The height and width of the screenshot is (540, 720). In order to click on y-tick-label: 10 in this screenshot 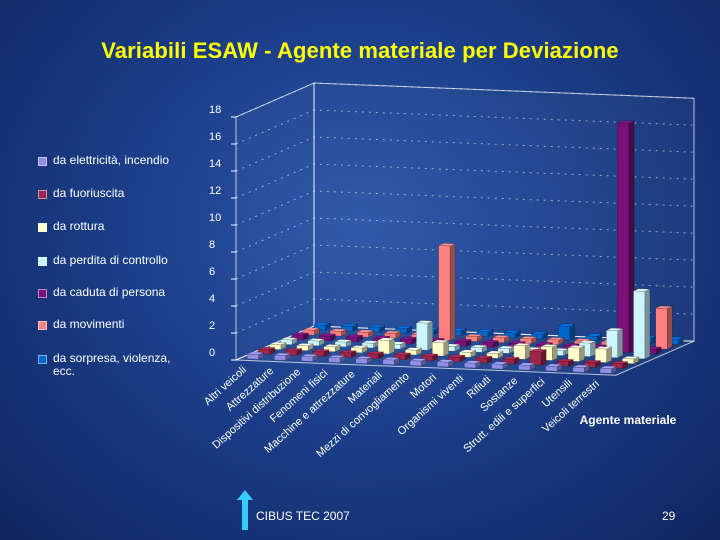, I will do `click(215, 218)`.